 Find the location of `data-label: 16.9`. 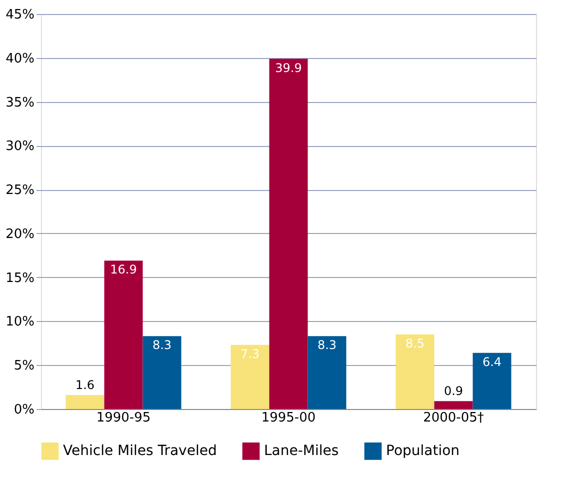

data-label: 16.9 is located at coordinates (123, 269).